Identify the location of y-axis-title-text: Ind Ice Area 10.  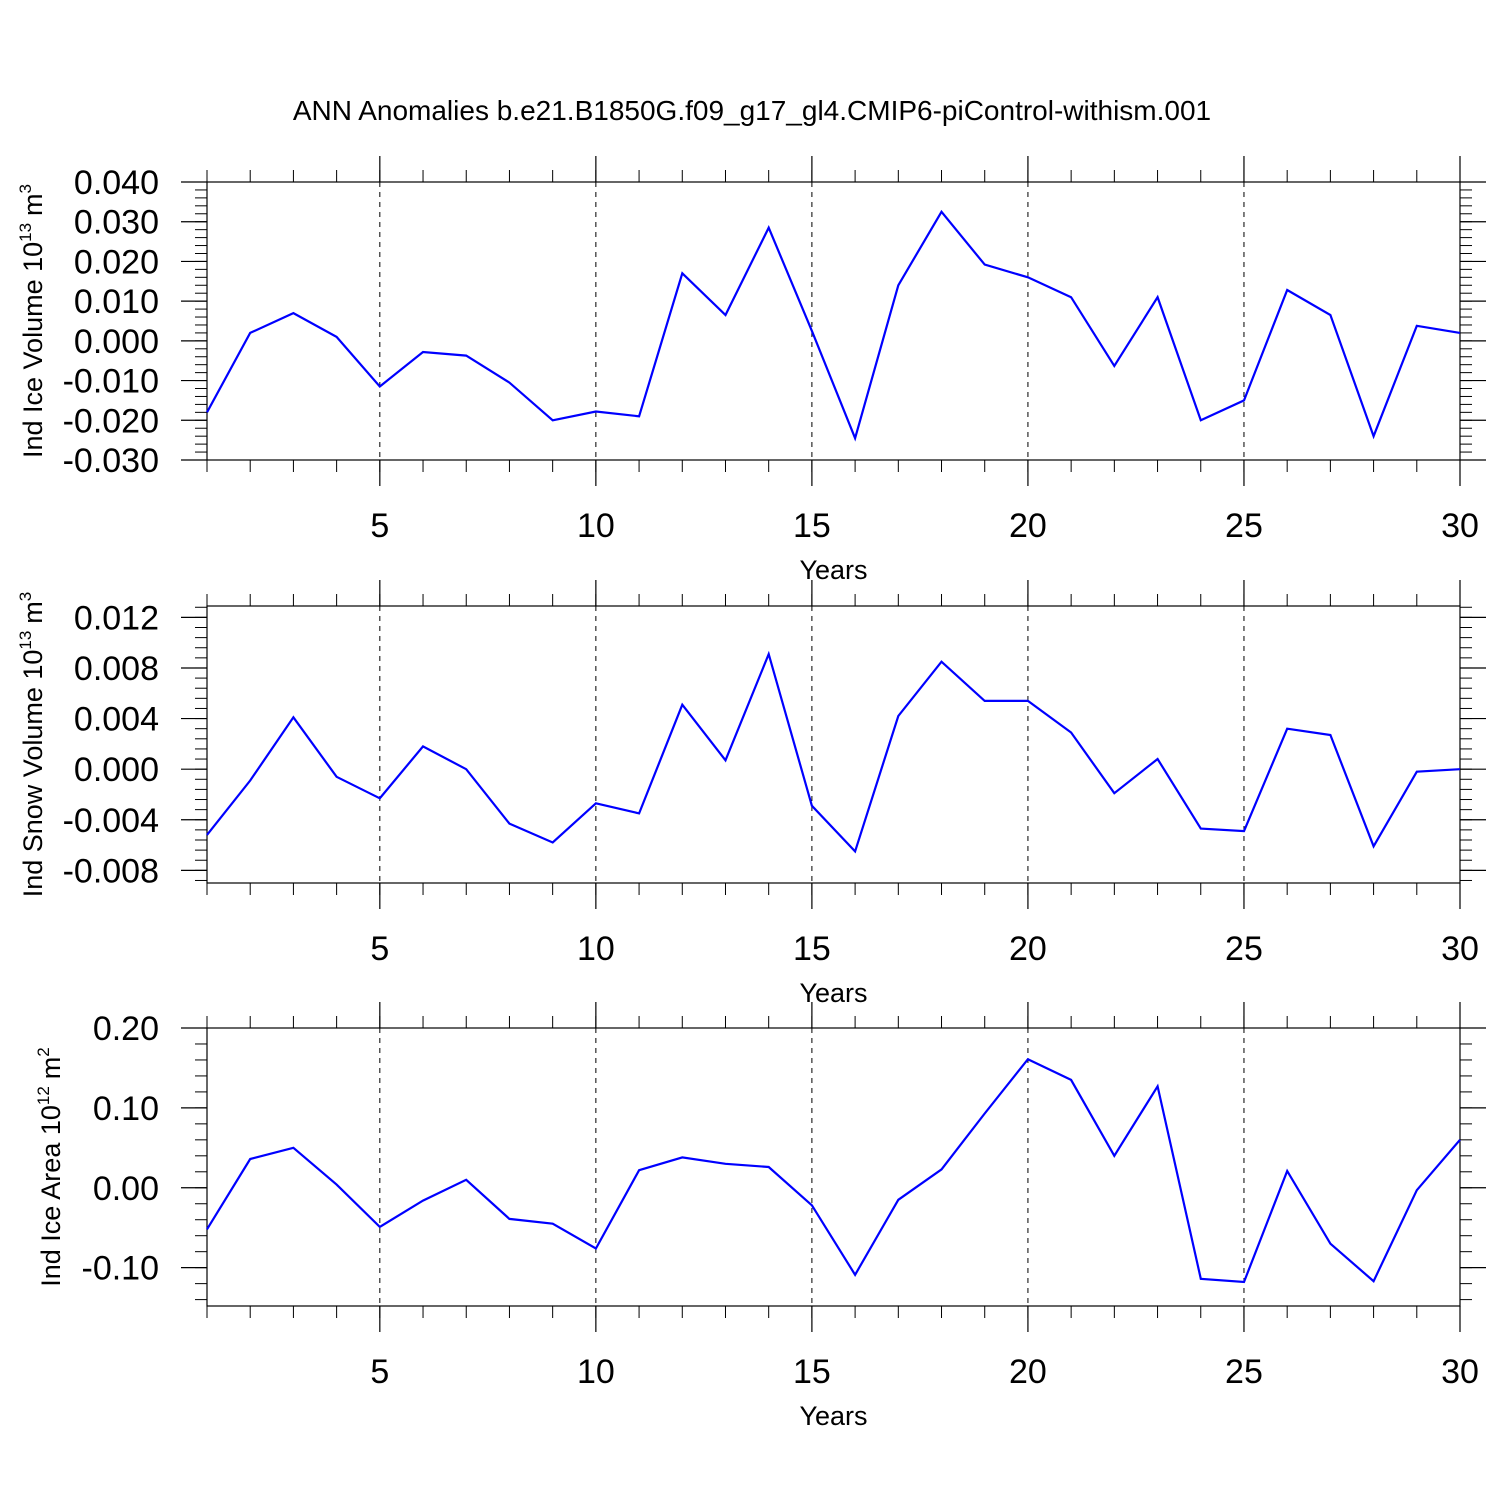
(51, 1196).